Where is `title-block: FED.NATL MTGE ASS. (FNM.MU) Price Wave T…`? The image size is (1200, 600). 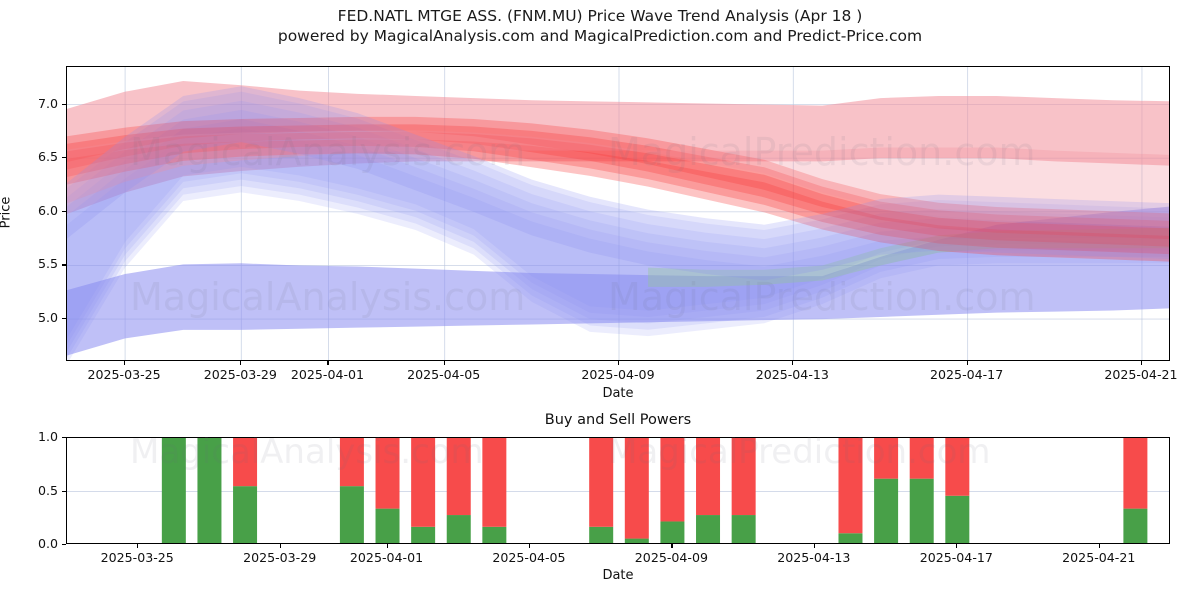 title-block: FED.NATL MTGE ASS. (FNM.MU) Price Wave T… is located at coordinates (600, 26).